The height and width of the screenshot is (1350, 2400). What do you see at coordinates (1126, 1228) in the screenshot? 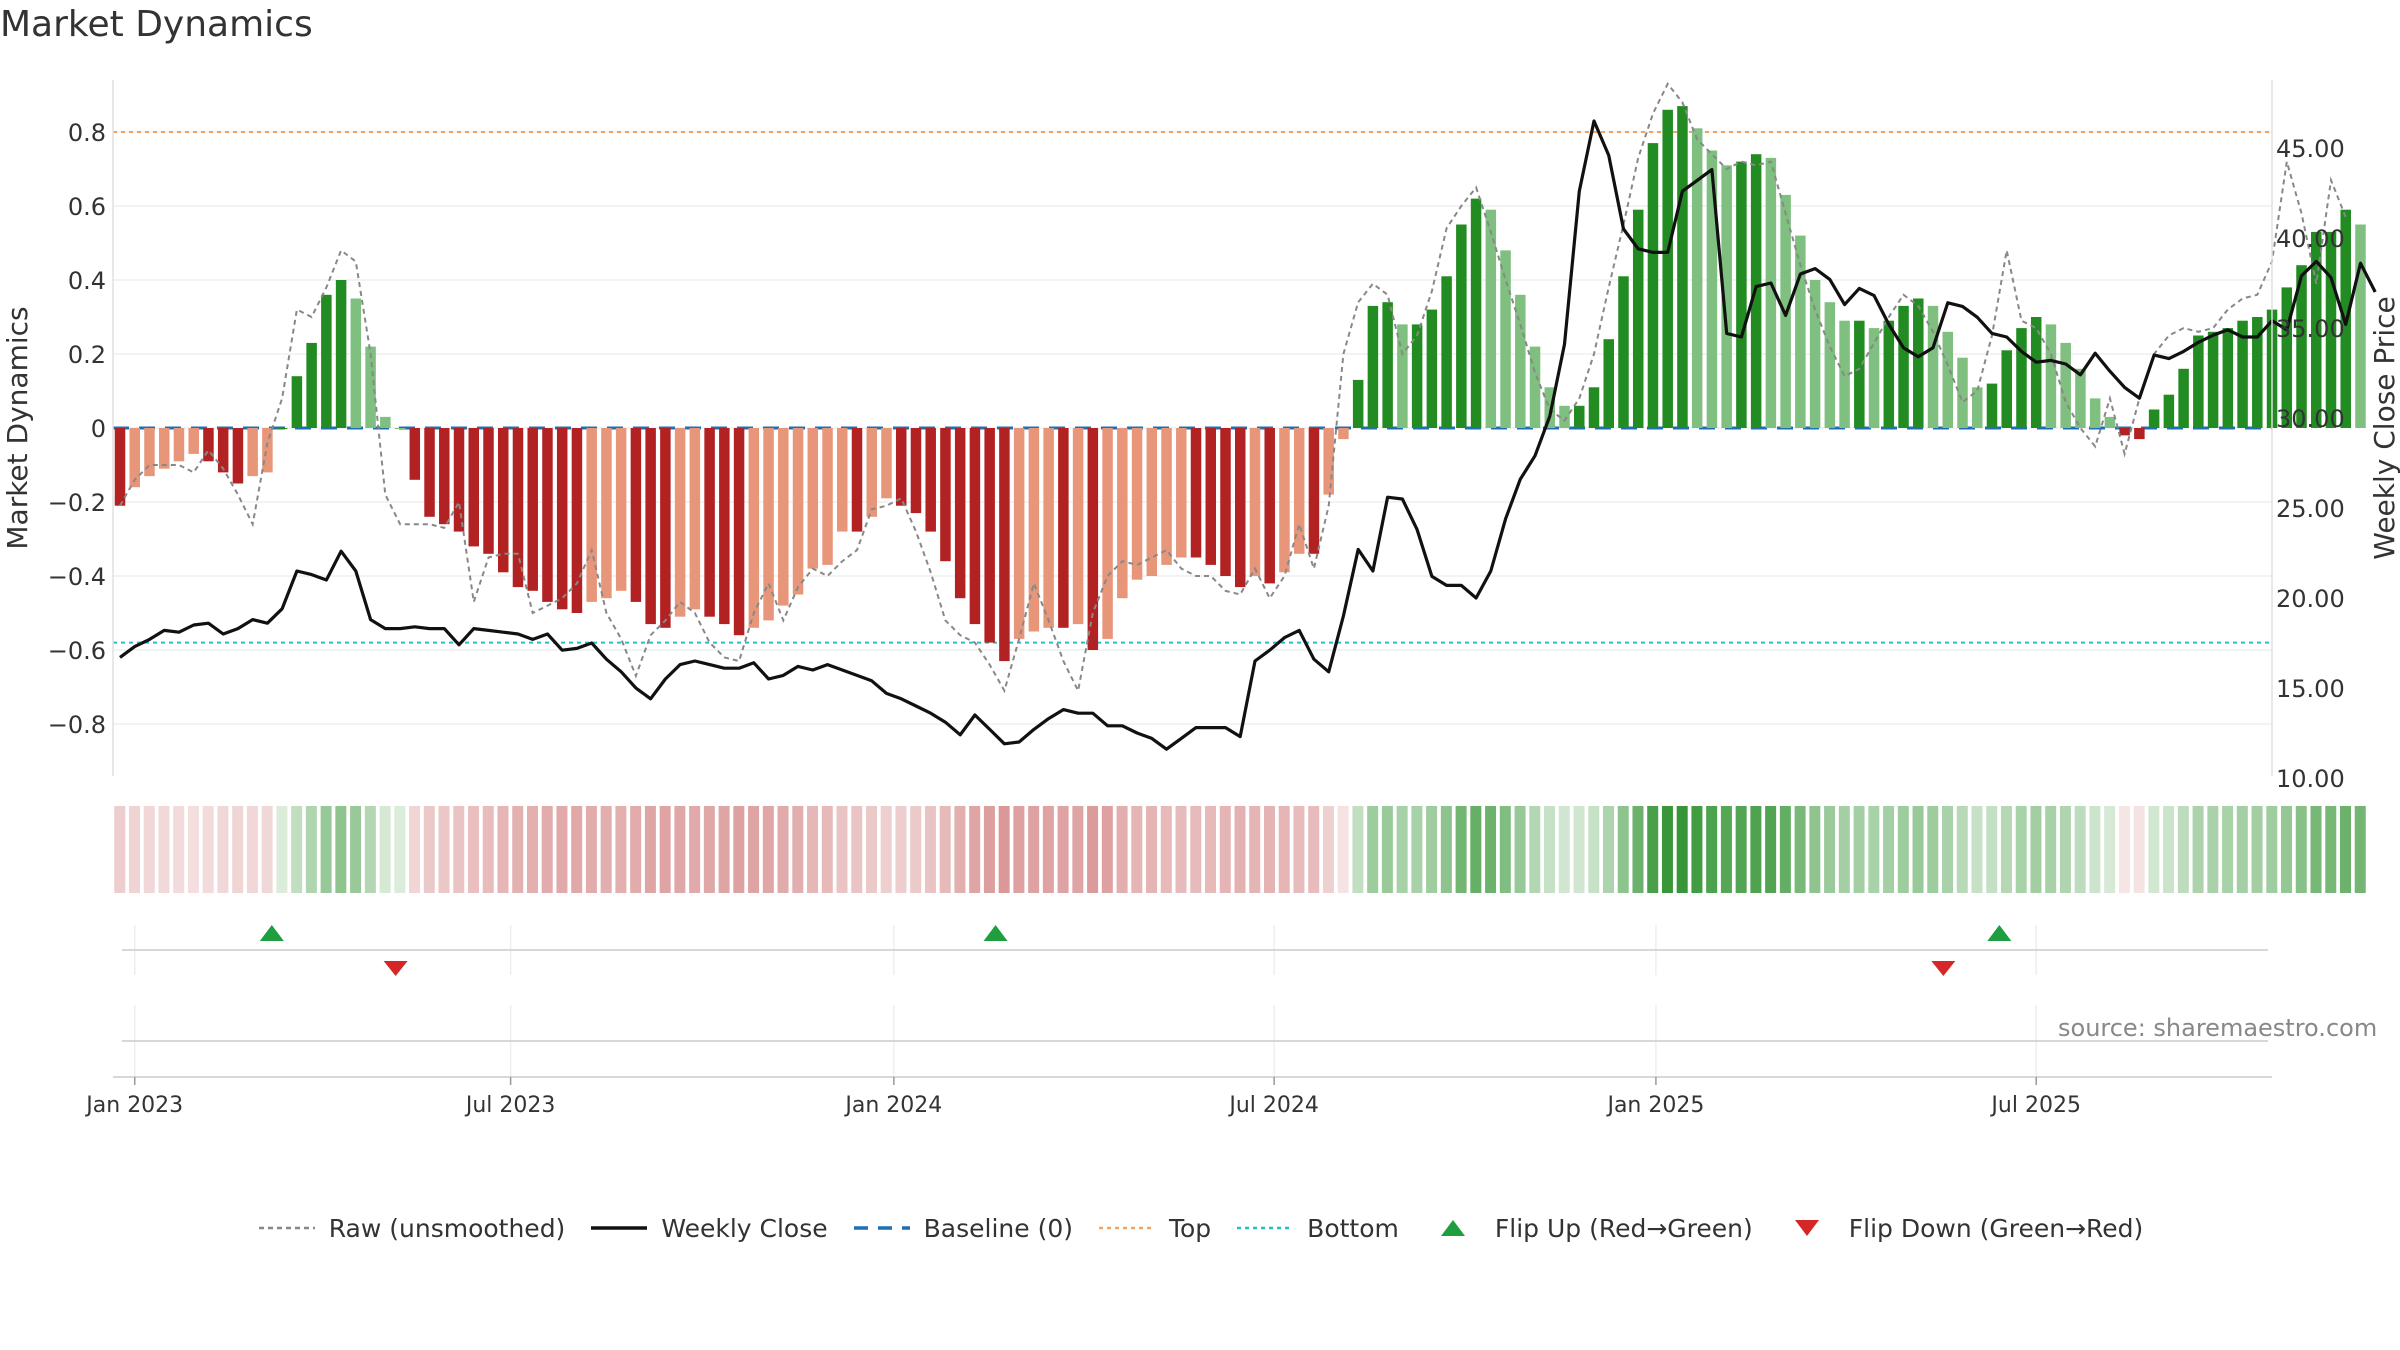
I see `dotted-orange-line-icon` at bounding box center [1126, 1228].